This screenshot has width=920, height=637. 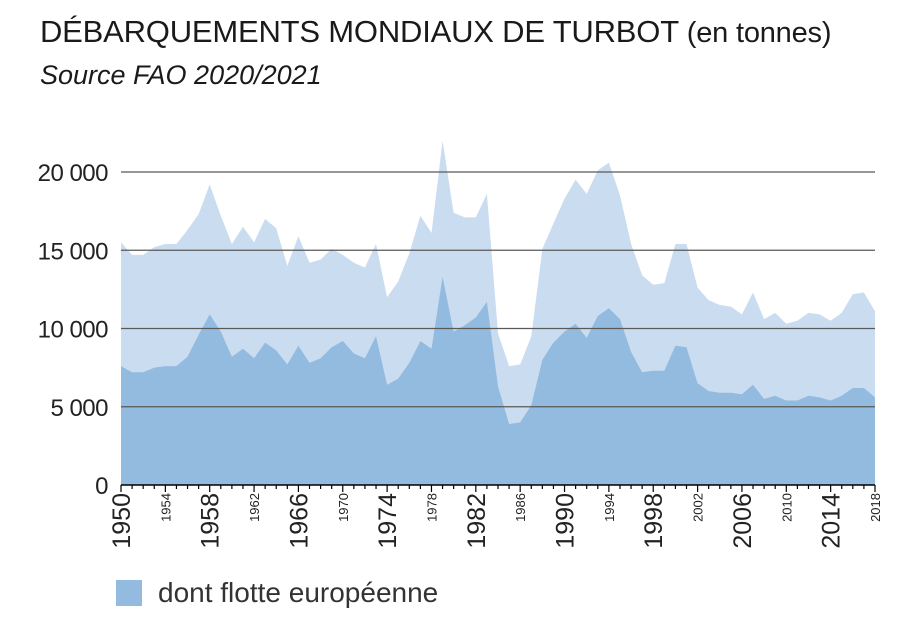 I want to click on y-tick-label: 0, so click(x=101, y=486).